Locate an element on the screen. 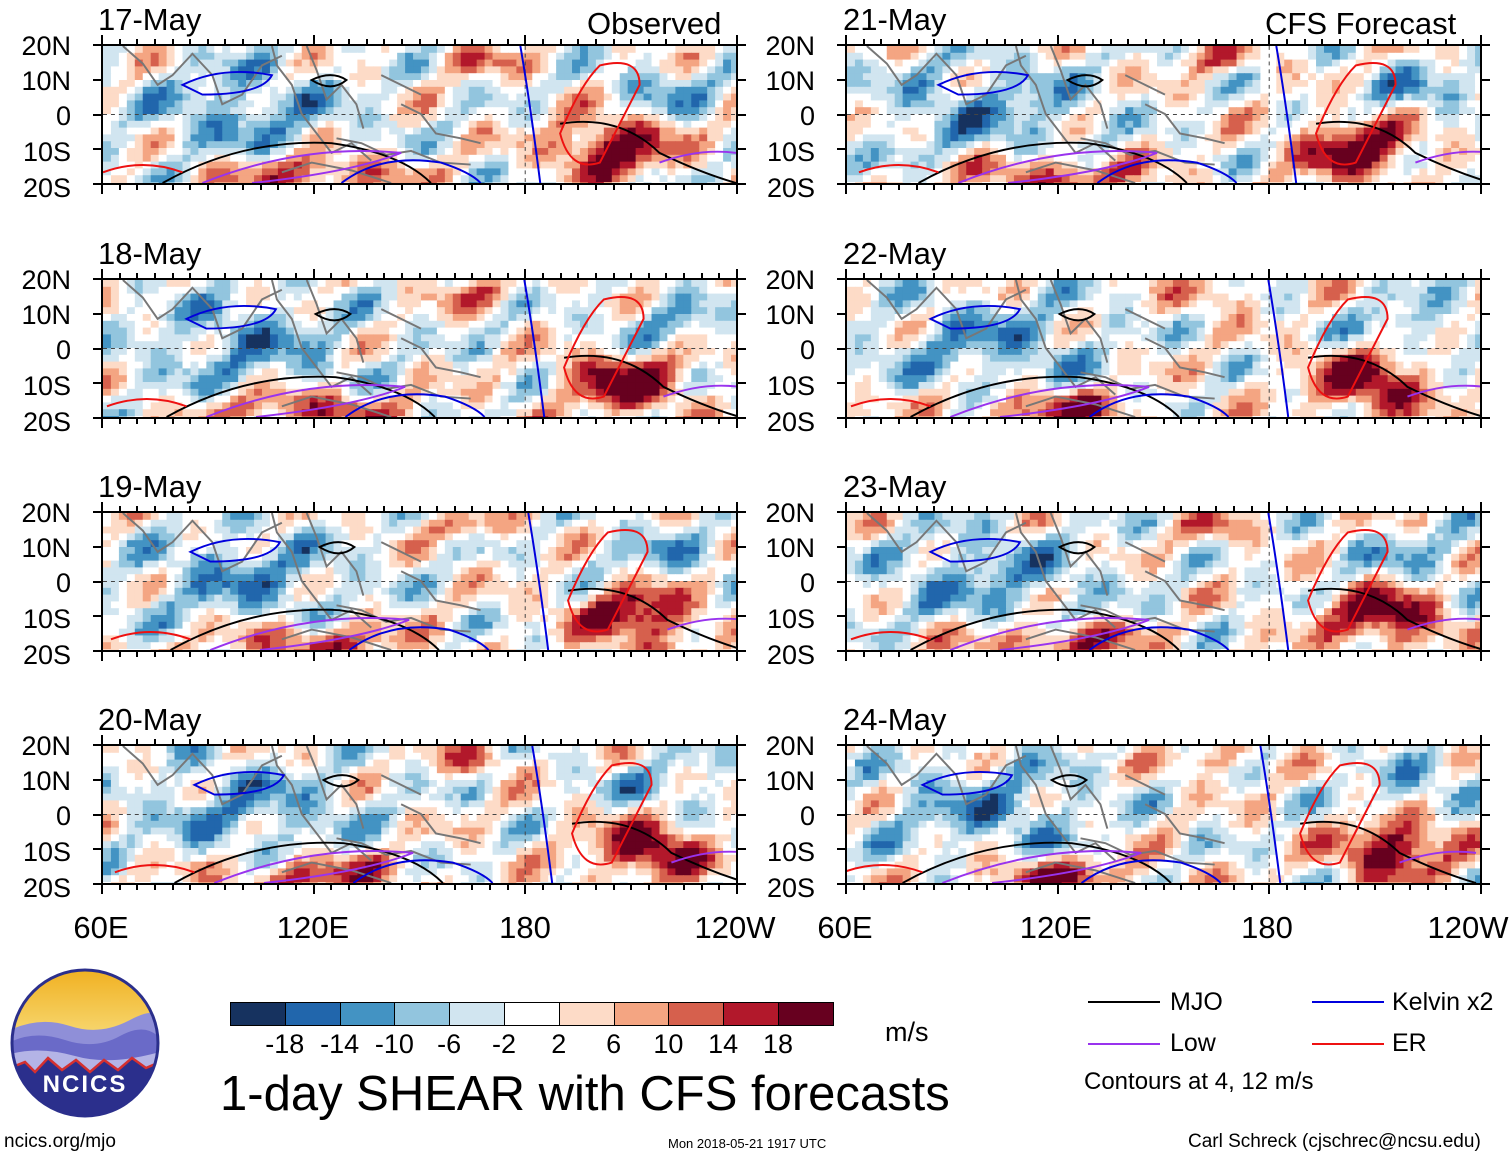  map-panel-24-may is located at coordinates (1163, 814).